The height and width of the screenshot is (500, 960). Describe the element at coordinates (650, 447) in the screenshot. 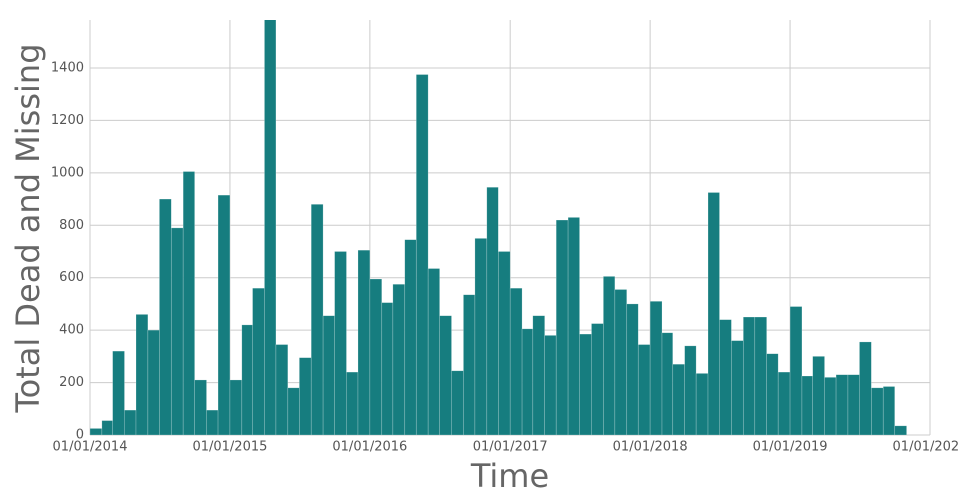

I see `x-tick-label: 01/01/2018` at that location.